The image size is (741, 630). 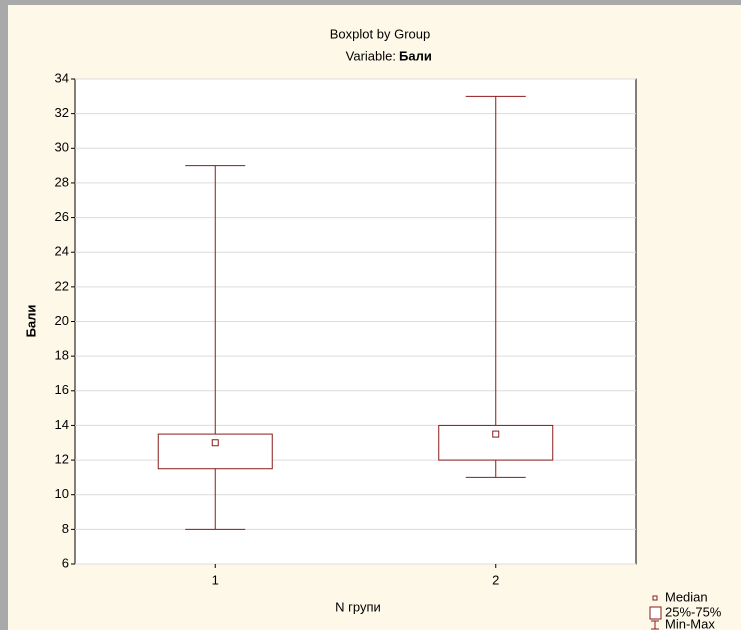 What do you see at coordinates (65, 528) in the screenshot?
I see `y-tick-label: 8` at bounding box center [65, 528].